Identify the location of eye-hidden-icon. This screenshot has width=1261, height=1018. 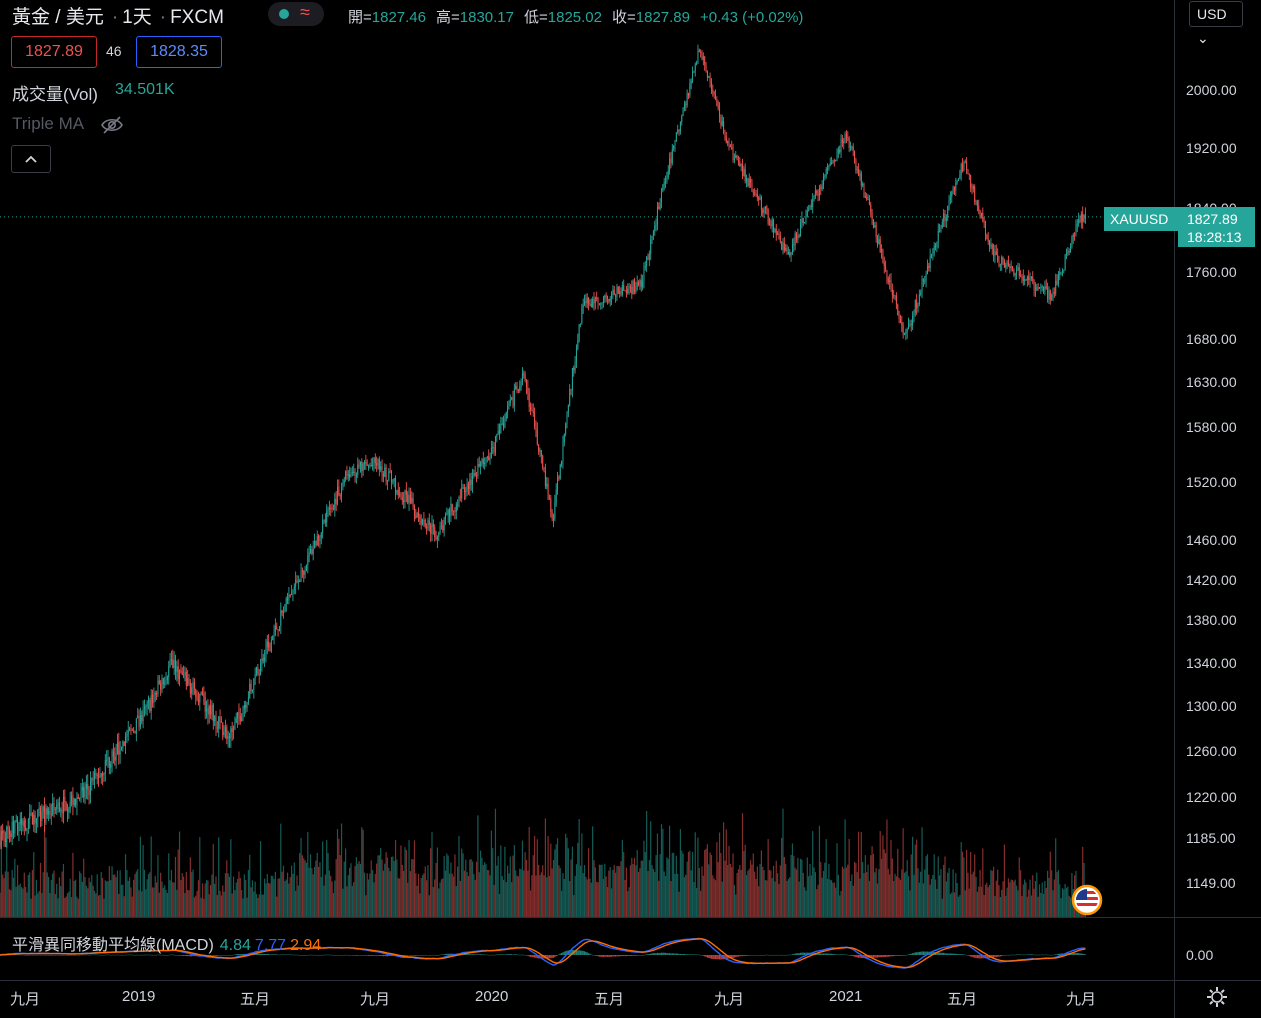
(112, 125).